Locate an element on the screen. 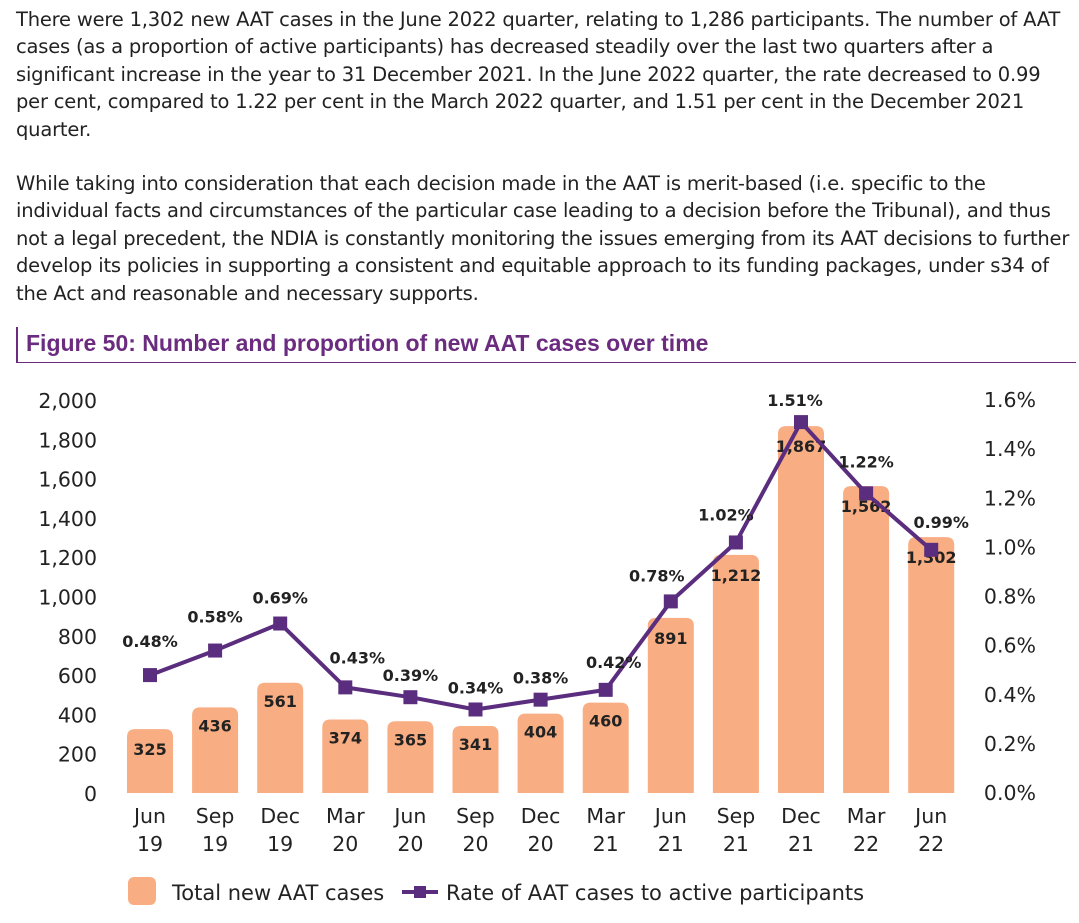  right-tick-label: 0.0% is located at coordinates (1010, 793).